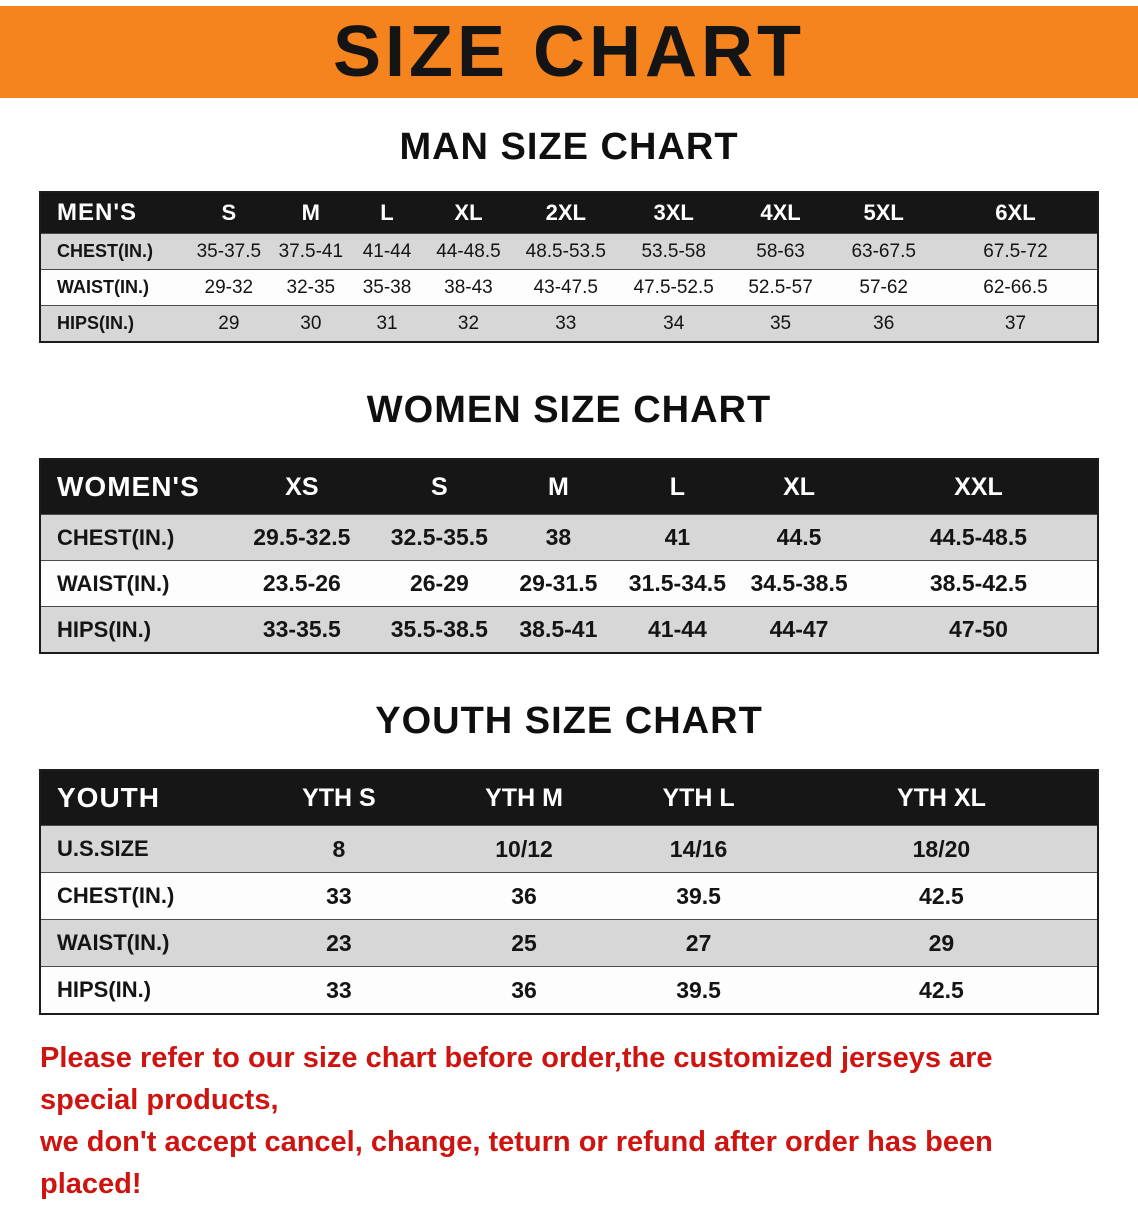 The height and width of the screenshot is (1205, 1138). What do you see at coordinates (883, 212) in the screenshot?
I see `men-column-header: 5XL` at bounding box center [883, 212].